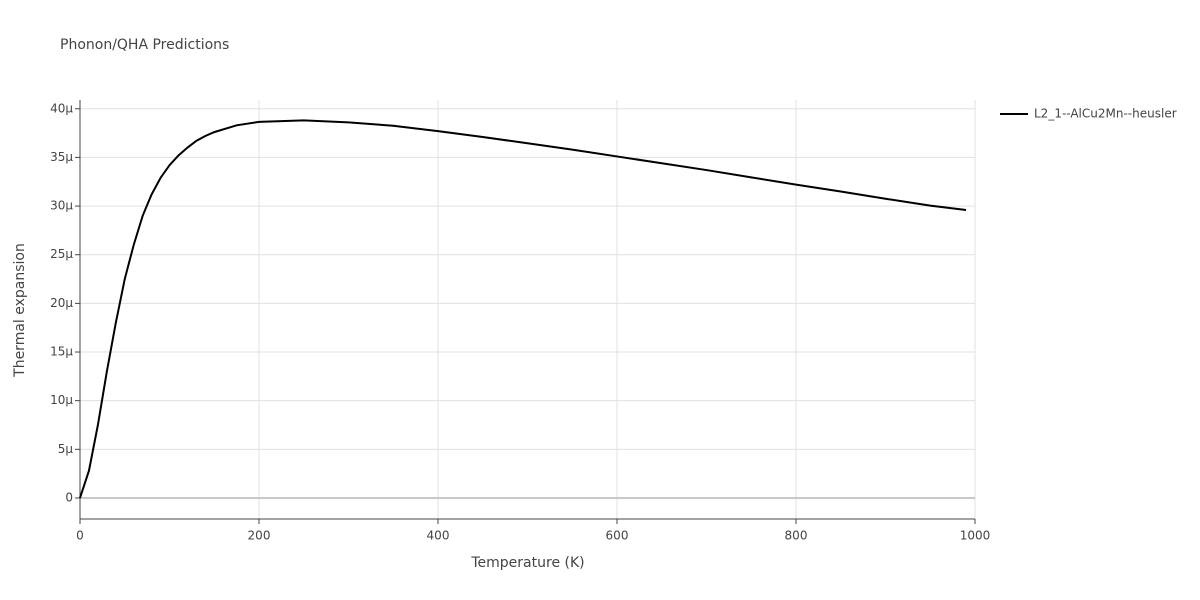 Image resolution: width=1200 pixels, height=600 pixels. I want to click on y-tick-label: 5μ, so click(66, 449).